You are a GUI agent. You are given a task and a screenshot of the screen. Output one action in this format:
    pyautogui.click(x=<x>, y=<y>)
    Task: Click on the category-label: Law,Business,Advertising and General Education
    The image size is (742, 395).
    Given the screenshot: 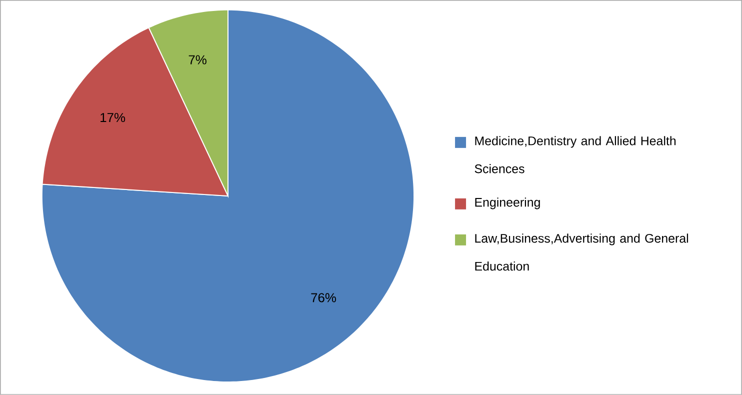 What is the action you would take?
    pyautogui.click(x=581, y=252)
    